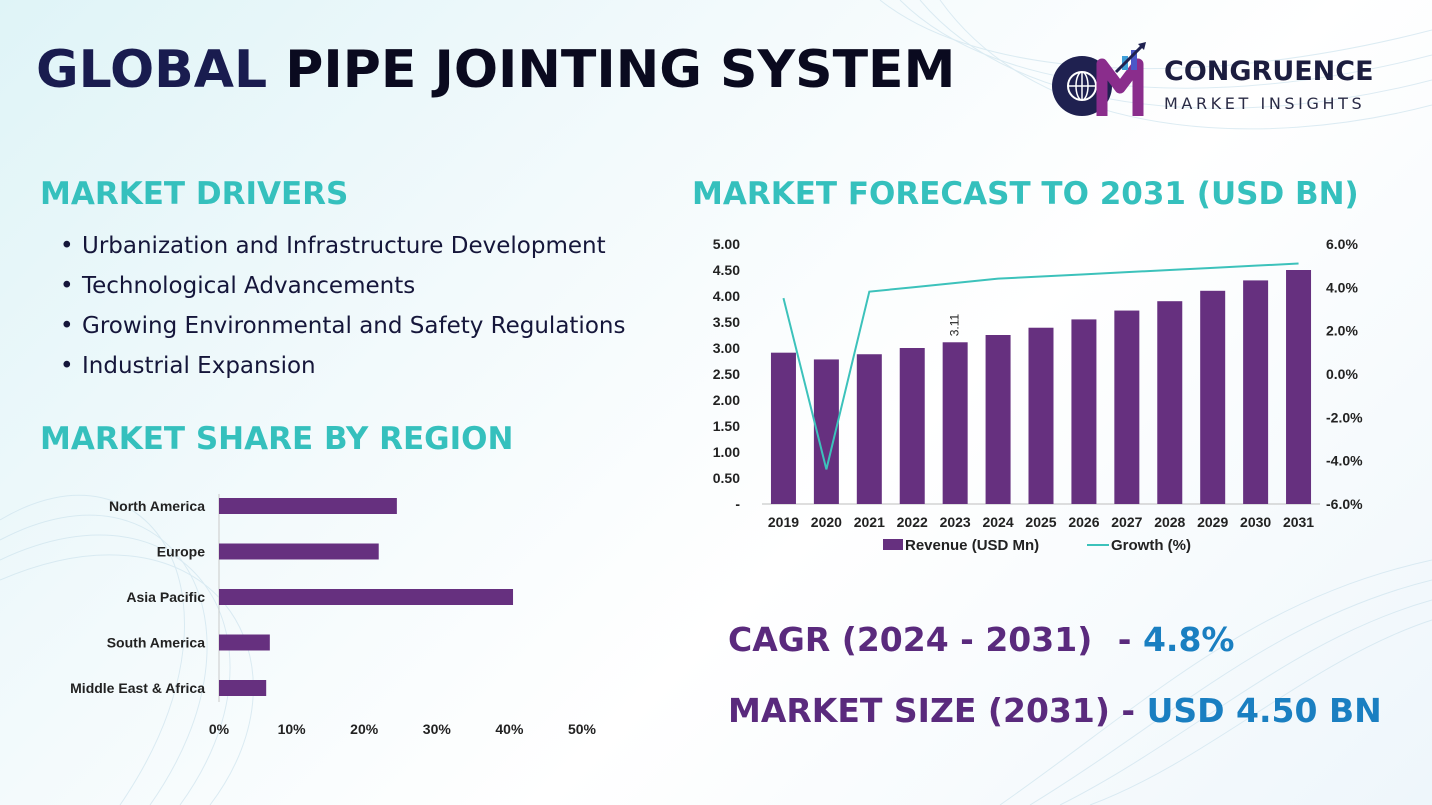 The height and width of the screenshot is (805, 1432). What do you see at coordinates (919, 710) in the screenshot?
I see `market-size-label: MARKET SIZE (2031)` at bounding box center [919, 710].